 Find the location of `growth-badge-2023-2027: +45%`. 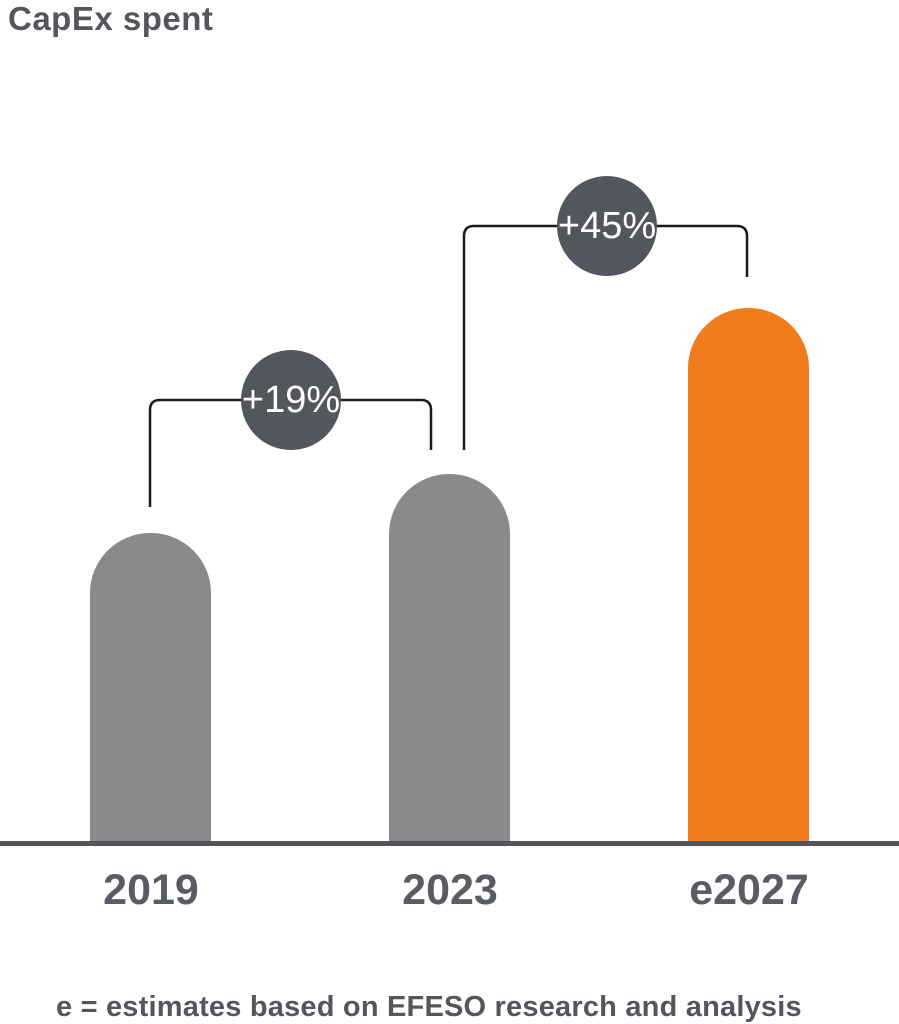

growth-badge-2023-2027: +45% is located at coordinates (607, 226).